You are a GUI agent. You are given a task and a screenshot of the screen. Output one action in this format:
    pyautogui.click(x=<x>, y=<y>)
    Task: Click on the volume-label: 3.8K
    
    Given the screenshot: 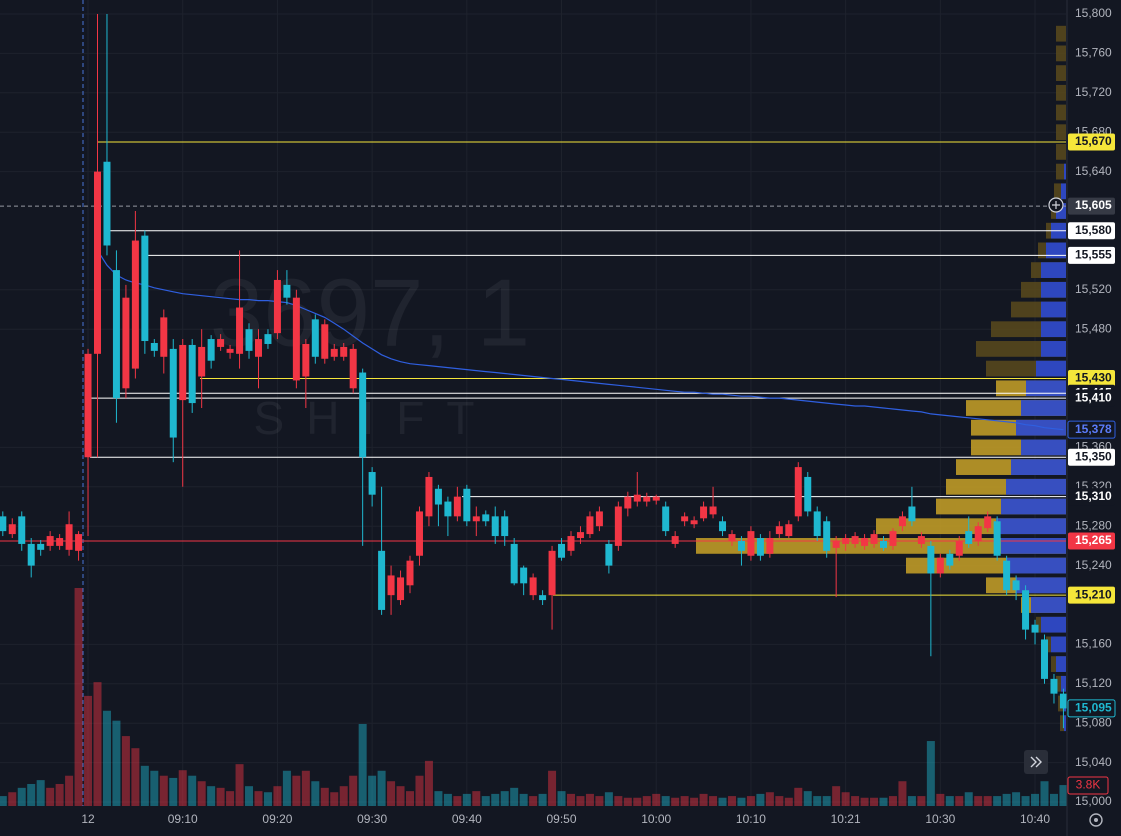 What is the action you would take?
    pyautogui.click(x=1088, y=785)
    